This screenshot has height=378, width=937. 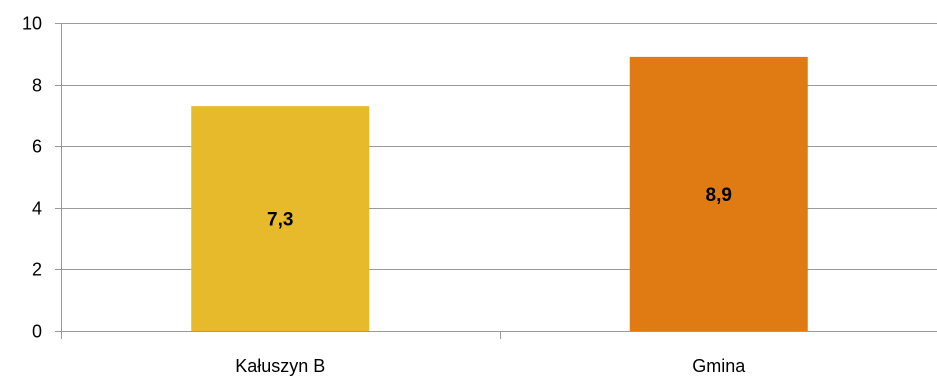 I want to click on x-category-label-0: Kałuszyn B, so click(x=280, y=366).